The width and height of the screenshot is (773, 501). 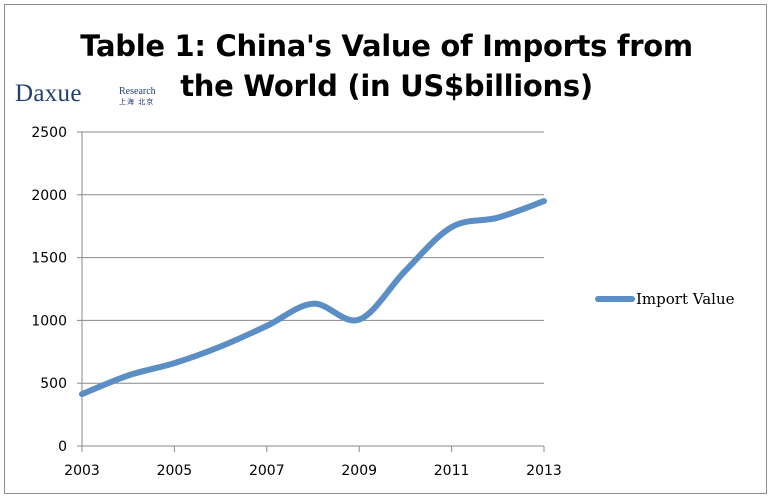 I want to click on legend: Import Value, so click(x=664, y=299).